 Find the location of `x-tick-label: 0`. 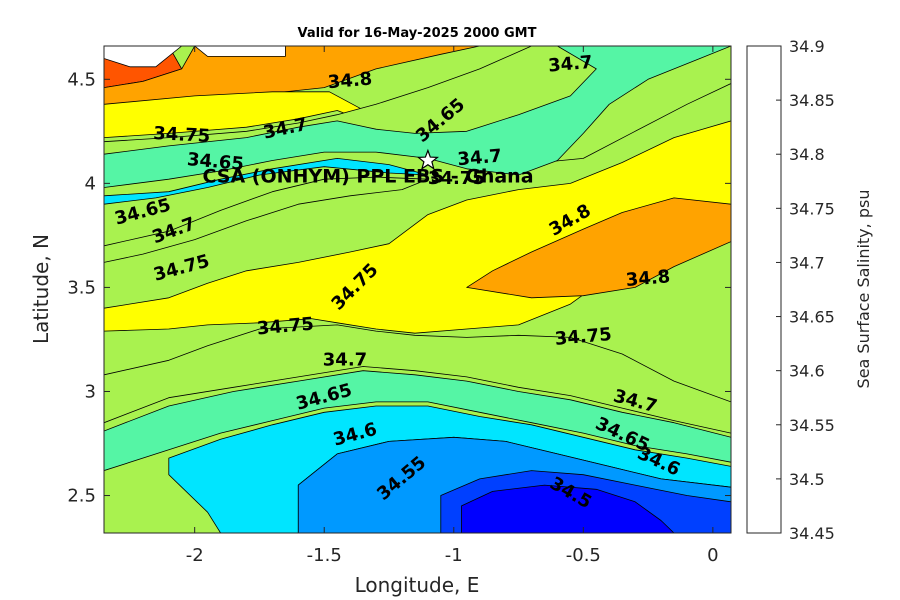

x-tick-label: 0 is located at coordinates (712, 555).